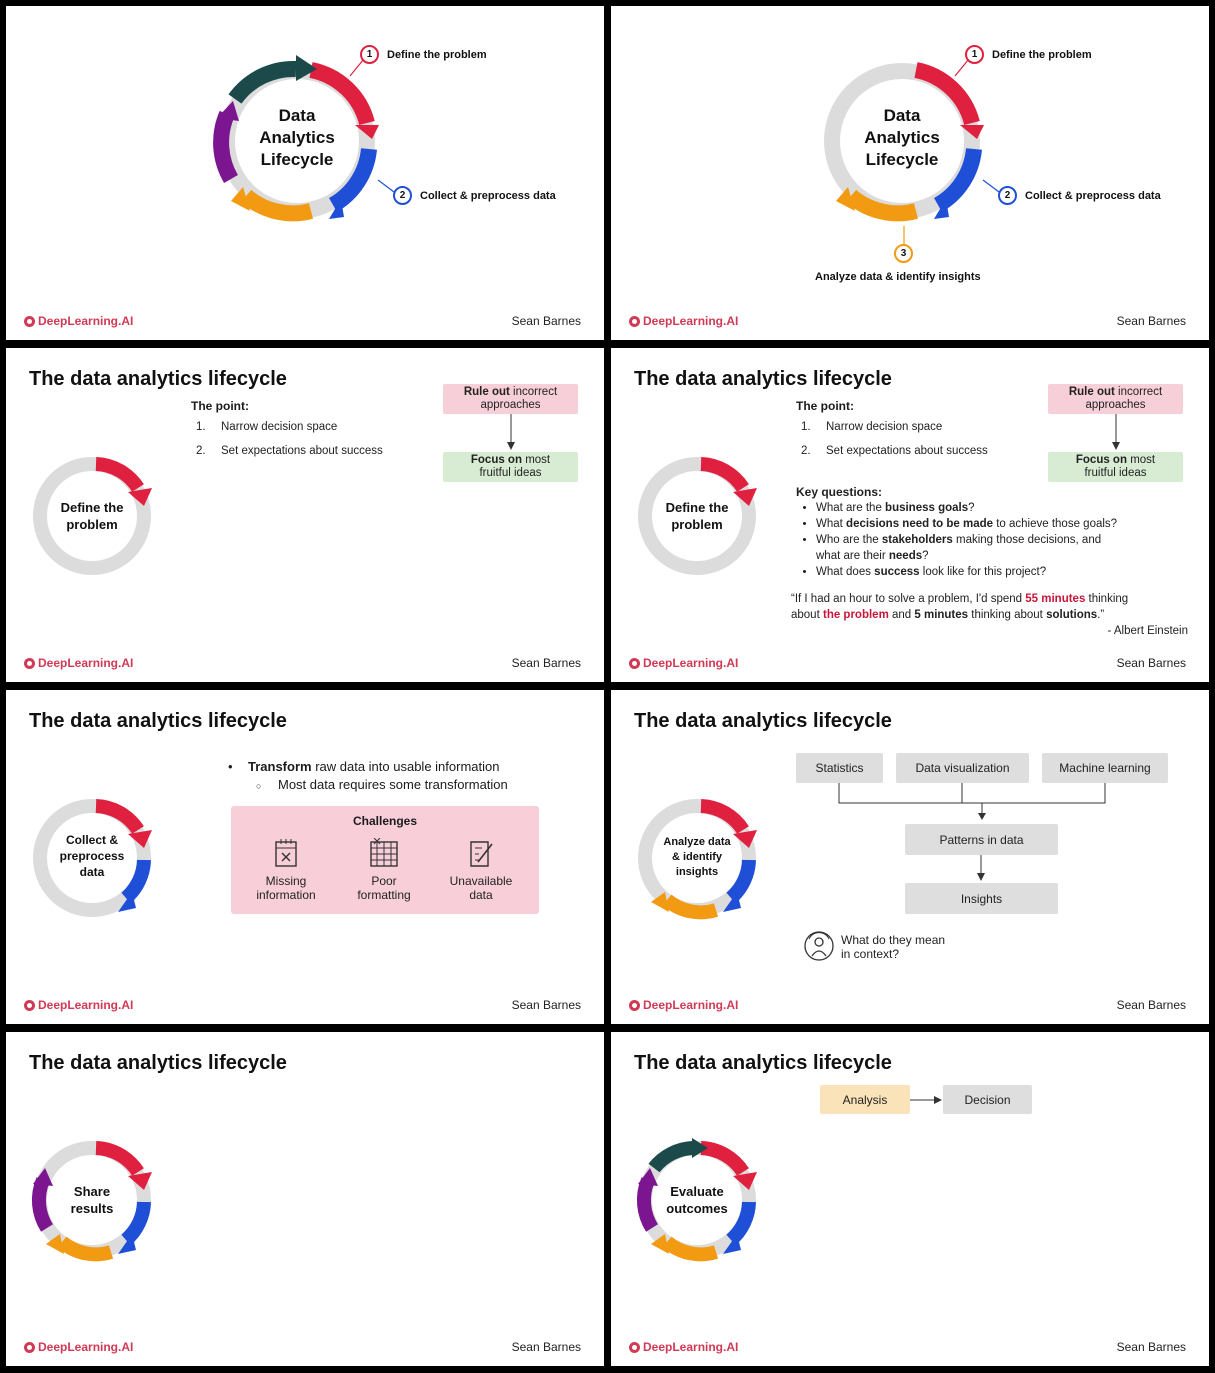  What do you see at coordinates (926, 1100) in the screenshot?
I see `arrow-right` at bounding box center [926, 1100].